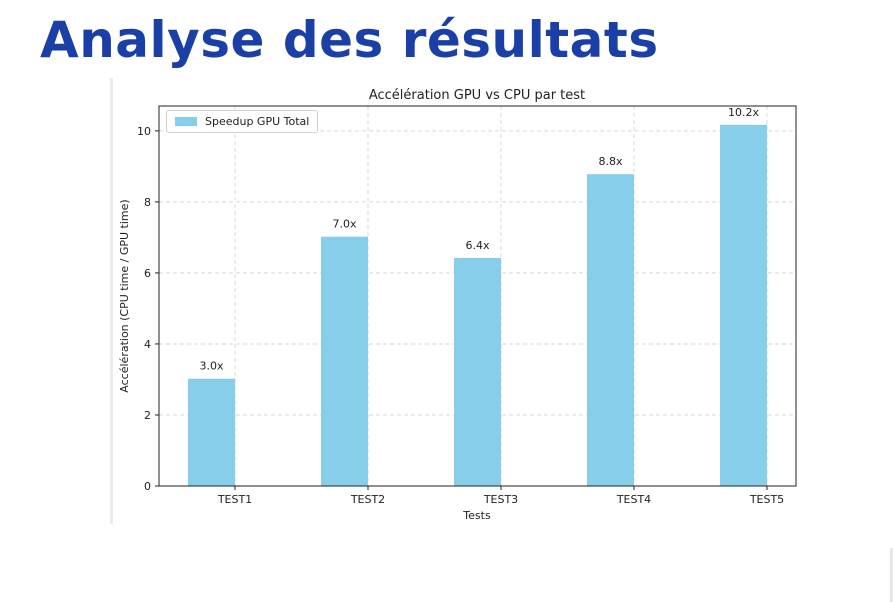 Image resolution: width=893 pixels, height=602 pixels. I want to click on x-axis-ticks: TEST1 TEST2 TEST3 TEST4 TEST5, so click(500, 496).